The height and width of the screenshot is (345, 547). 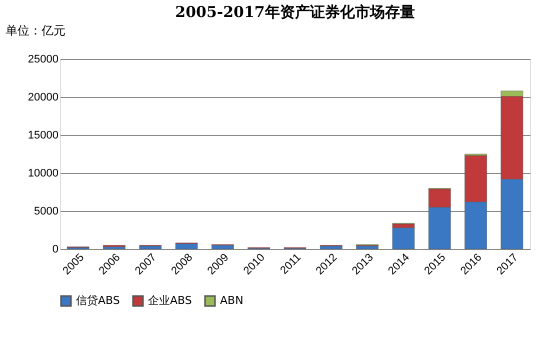 I want to click on y-axis-title: 单位：亿元, so click(x=36, y=31).